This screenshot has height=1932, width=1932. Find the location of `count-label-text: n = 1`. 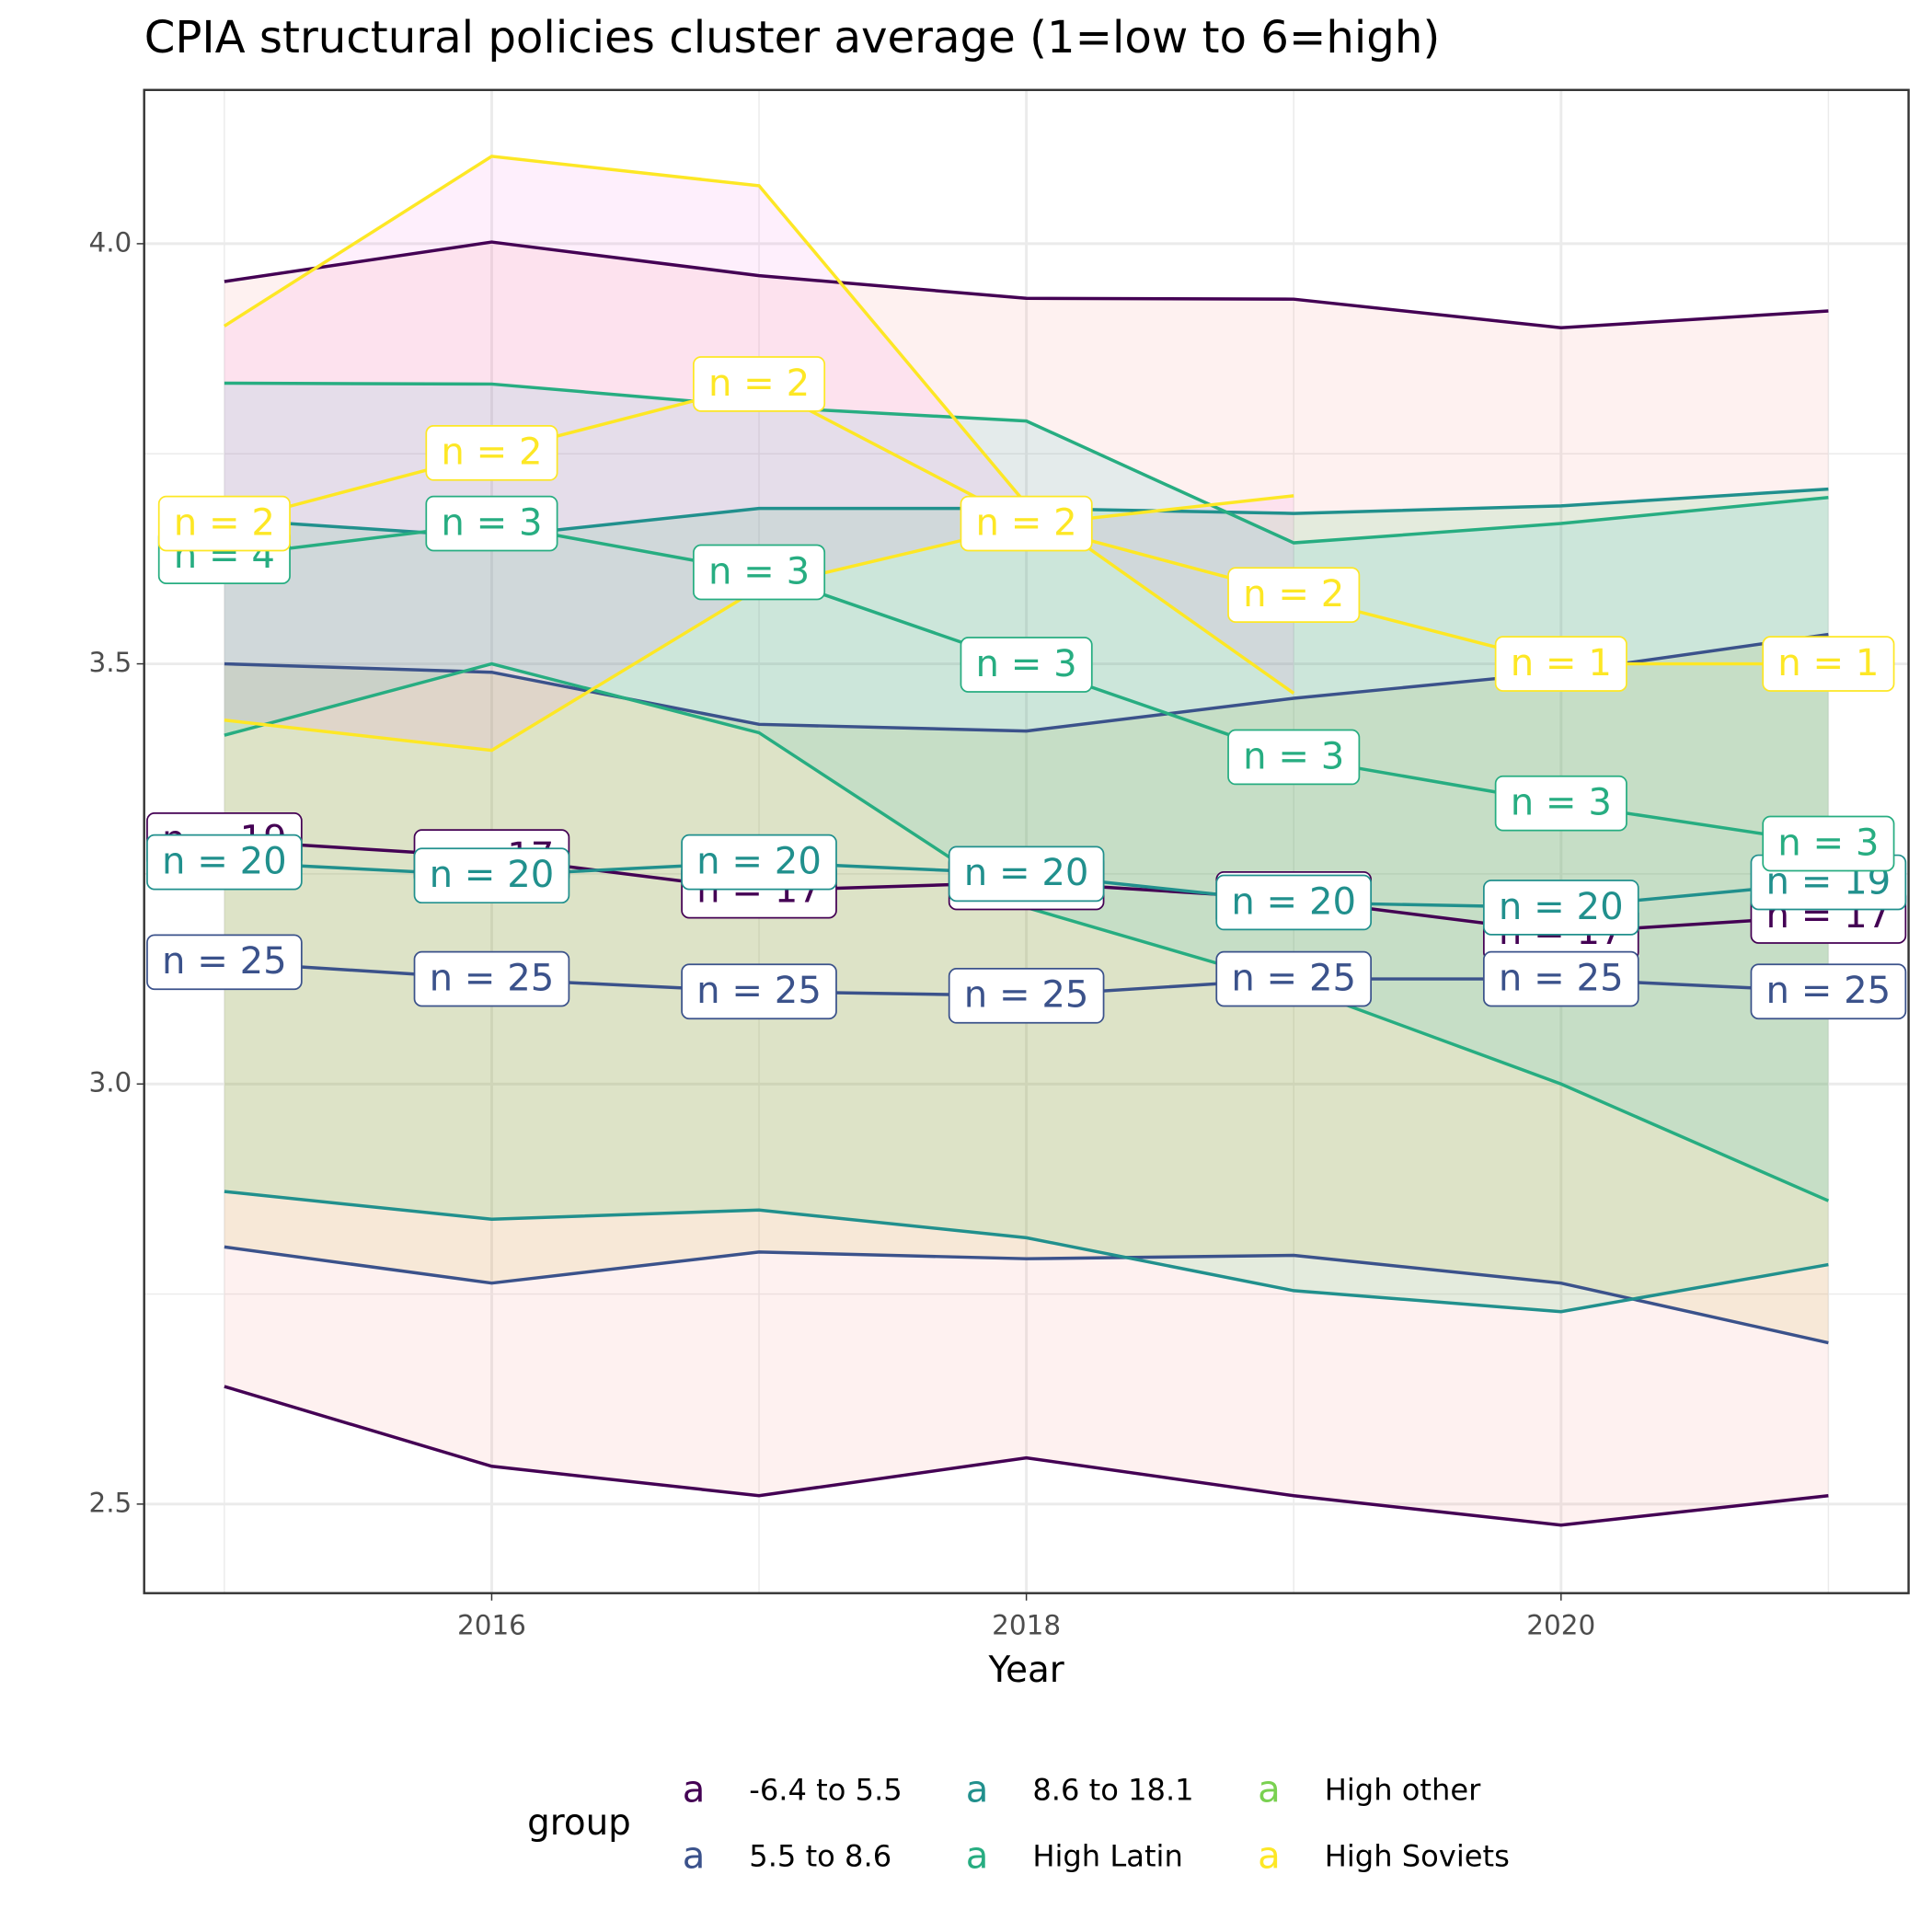

count-label-text: n = 1 is located at coordinates (1828, 663).